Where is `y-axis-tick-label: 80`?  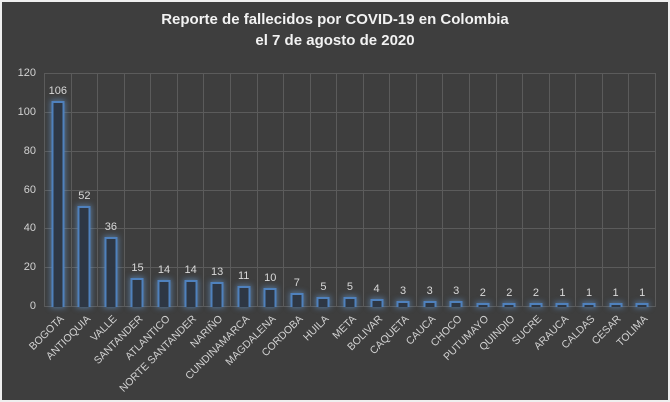 y-axis-tick-label: 80 is located at coordinates (29, 150).